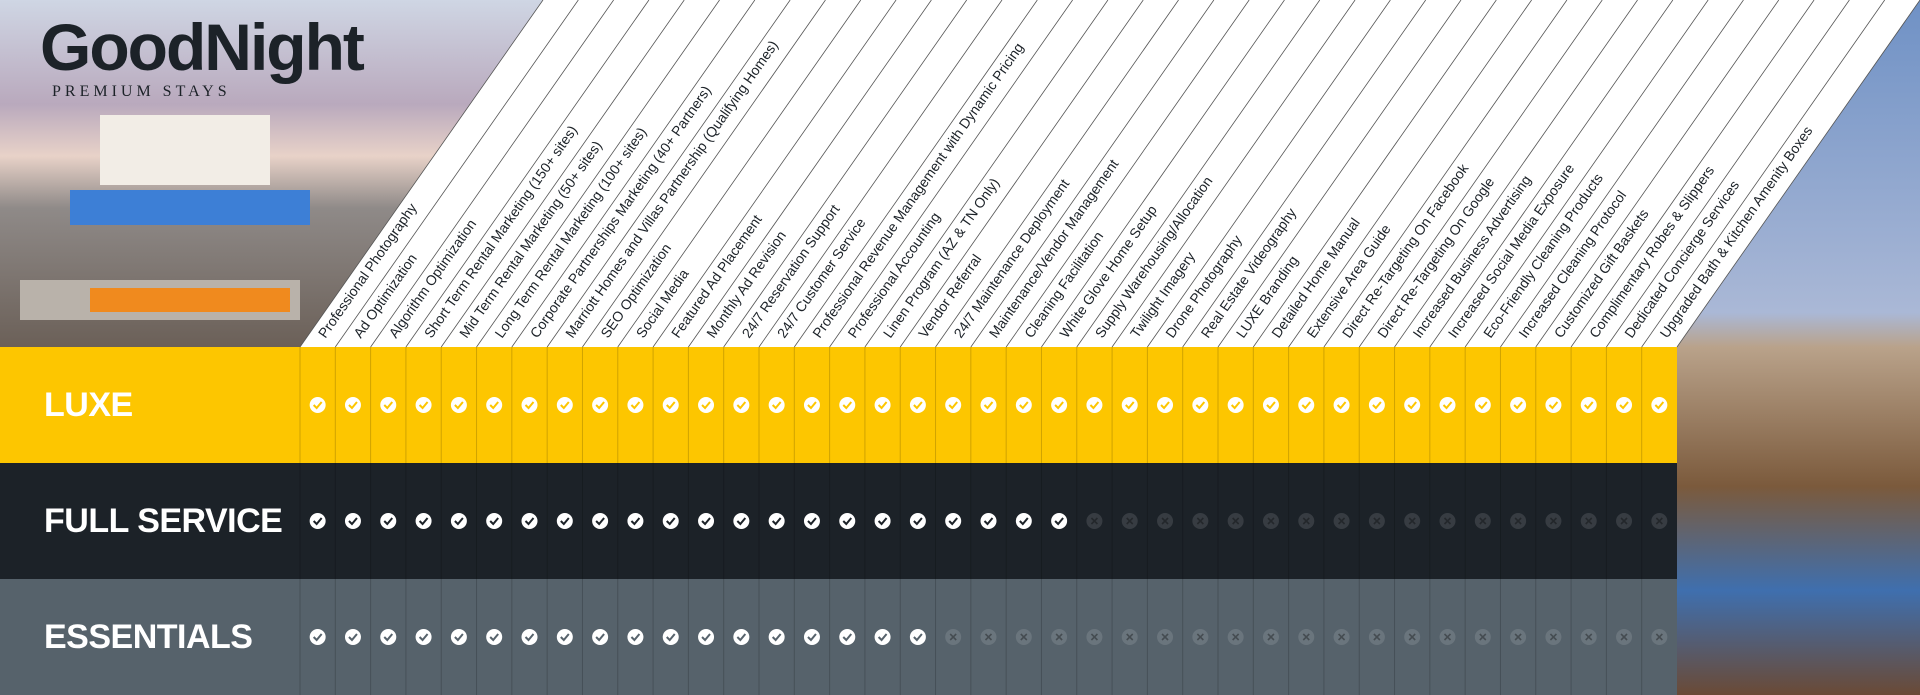  I want to click on tier-name: LUXE, so click(88, 405).